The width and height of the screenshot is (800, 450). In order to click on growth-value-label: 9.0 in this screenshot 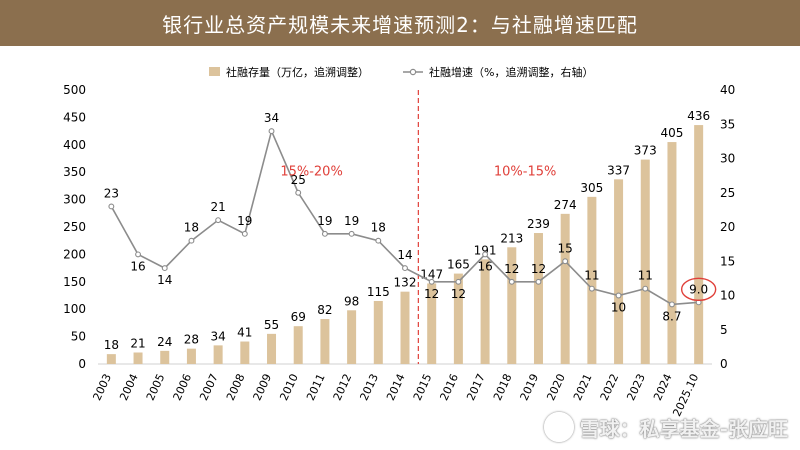, I will do `click(698, 289)`.